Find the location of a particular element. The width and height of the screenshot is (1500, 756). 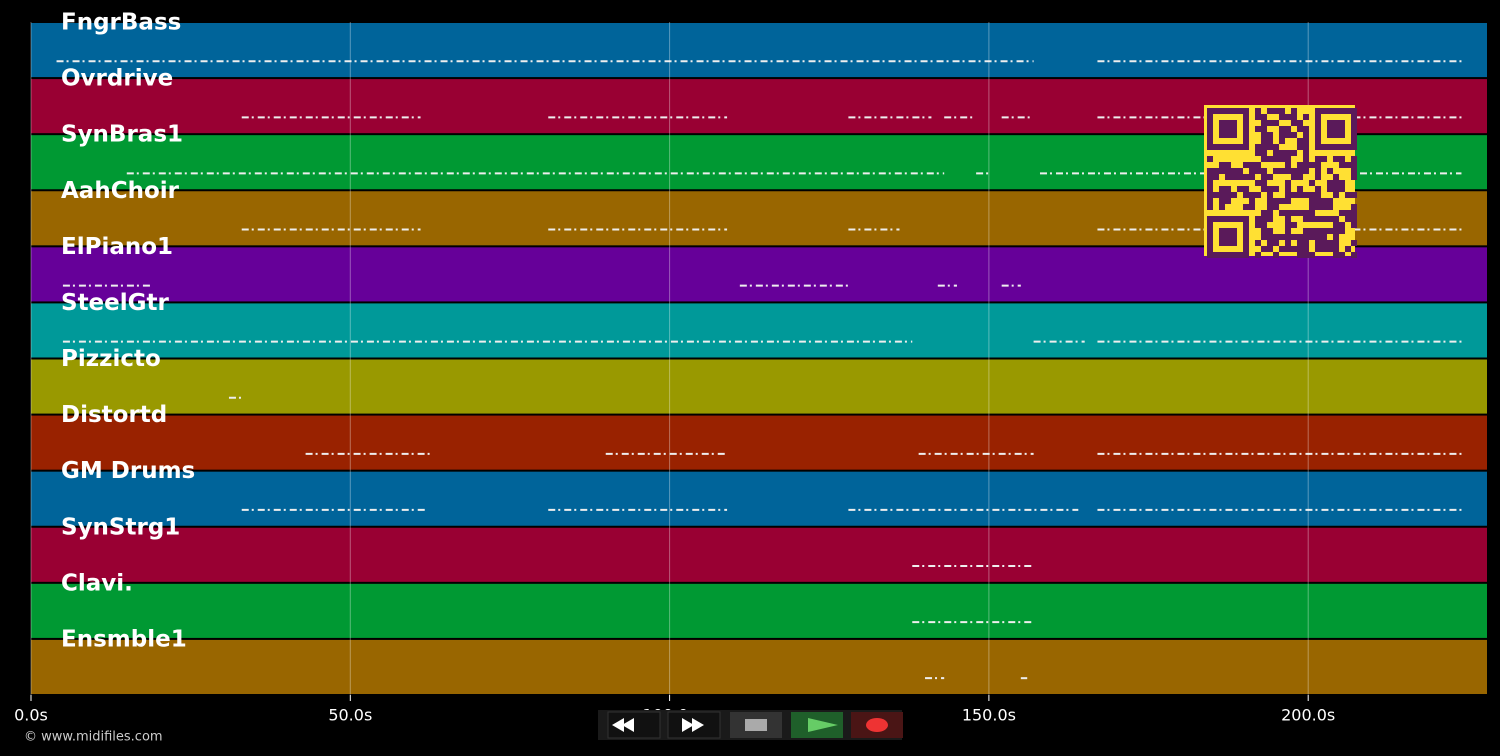

forward-icon is located at coordinates (693, 725).